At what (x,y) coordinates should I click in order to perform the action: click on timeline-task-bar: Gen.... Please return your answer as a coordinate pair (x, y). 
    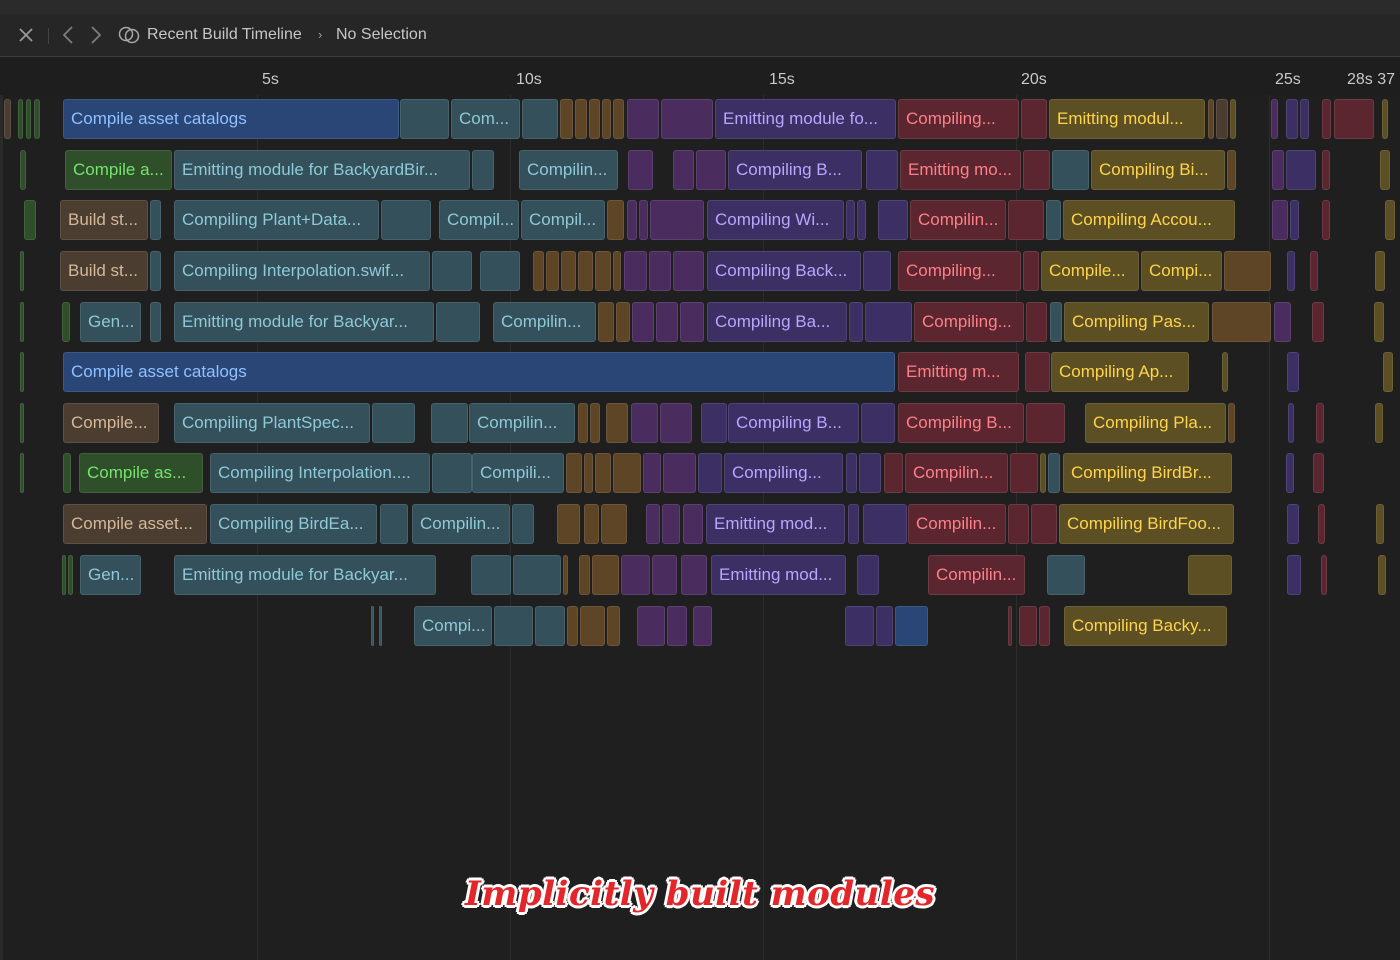
    Looking at the image, I should click on (110, 575).